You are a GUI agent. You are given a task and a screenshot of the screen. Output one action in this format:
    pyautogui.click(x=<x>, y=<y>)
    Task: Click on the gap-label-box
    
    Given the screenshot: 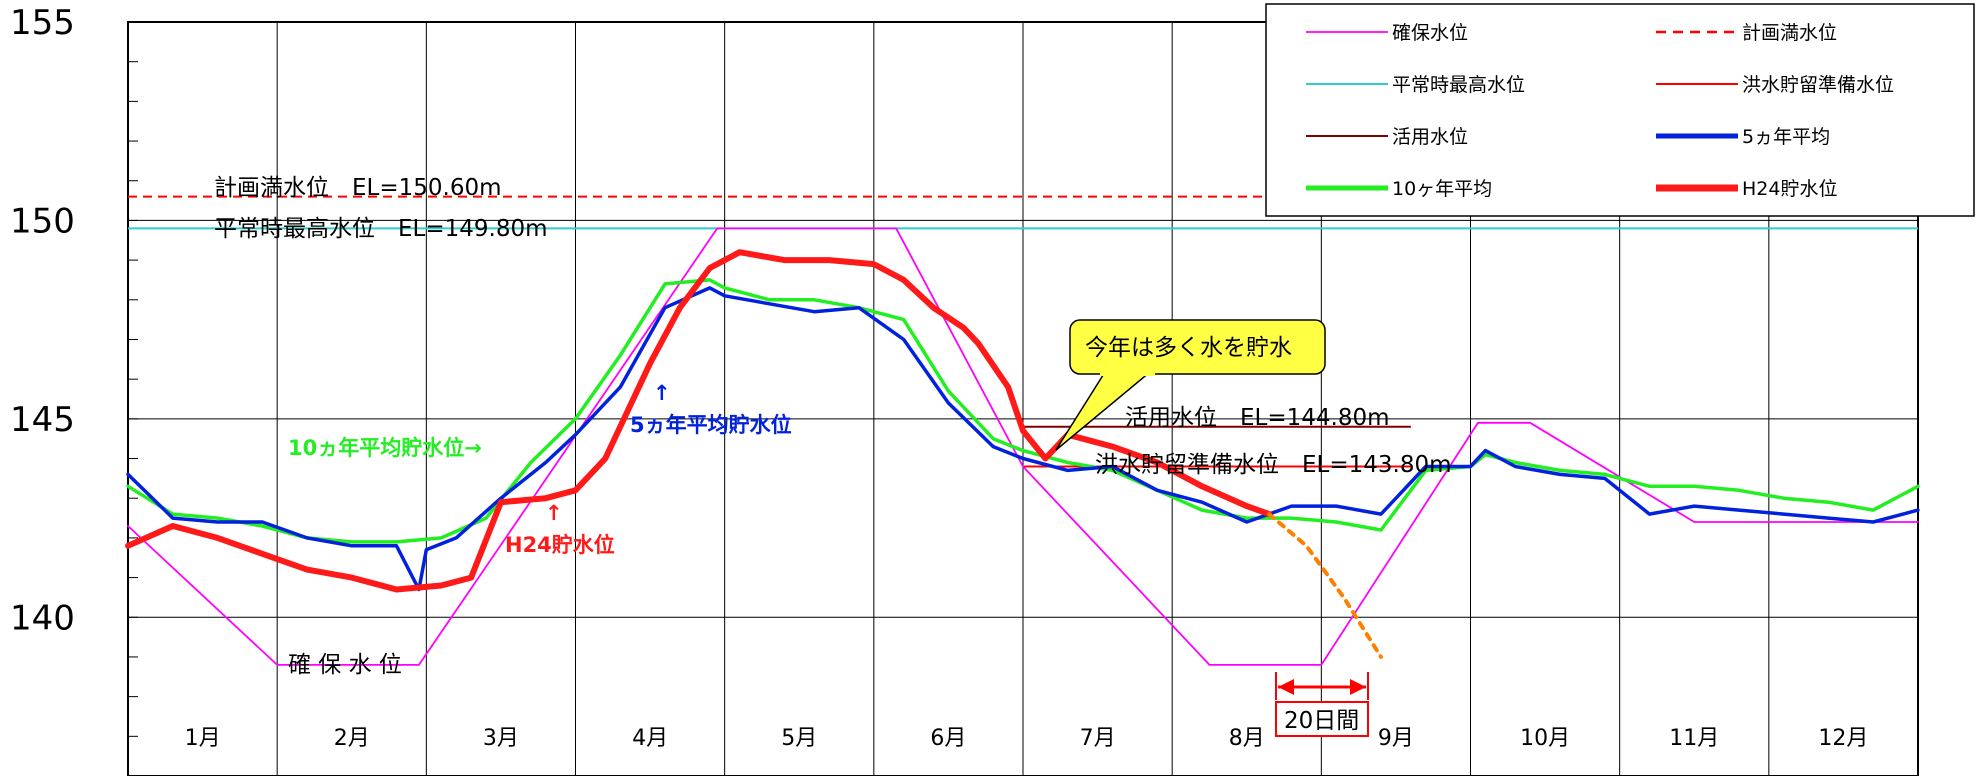 What is the action you would take?
    pyautogui.click(x=1322, y=719)
    